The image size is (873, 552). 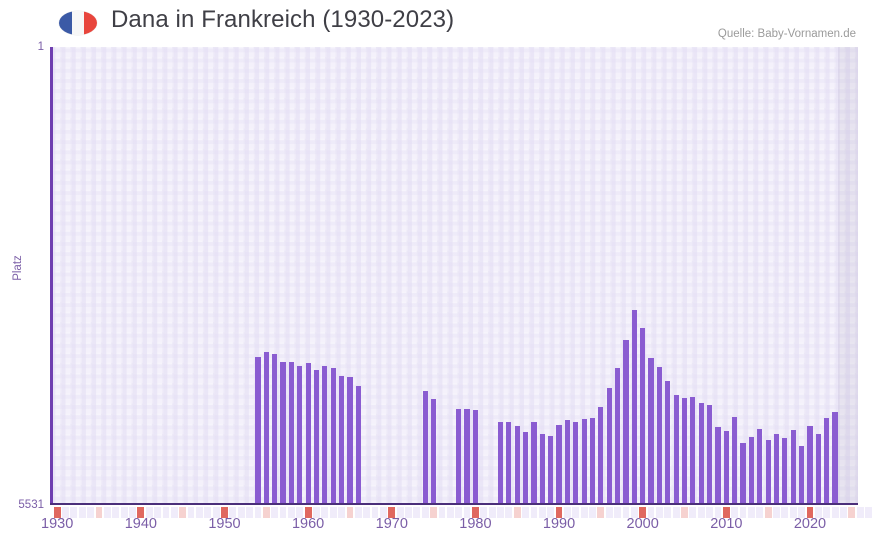 What do you see at coordinates (751, 470) in the screenshot?
I see `bar-2013` at bounding box center [751, 470].